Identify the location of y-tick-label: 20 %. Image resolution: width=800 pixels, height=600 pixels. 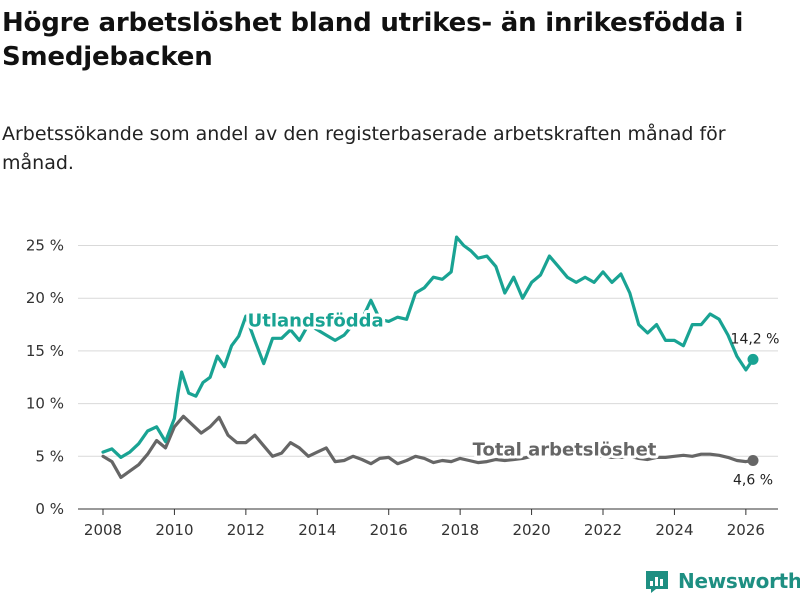
(45, 298).